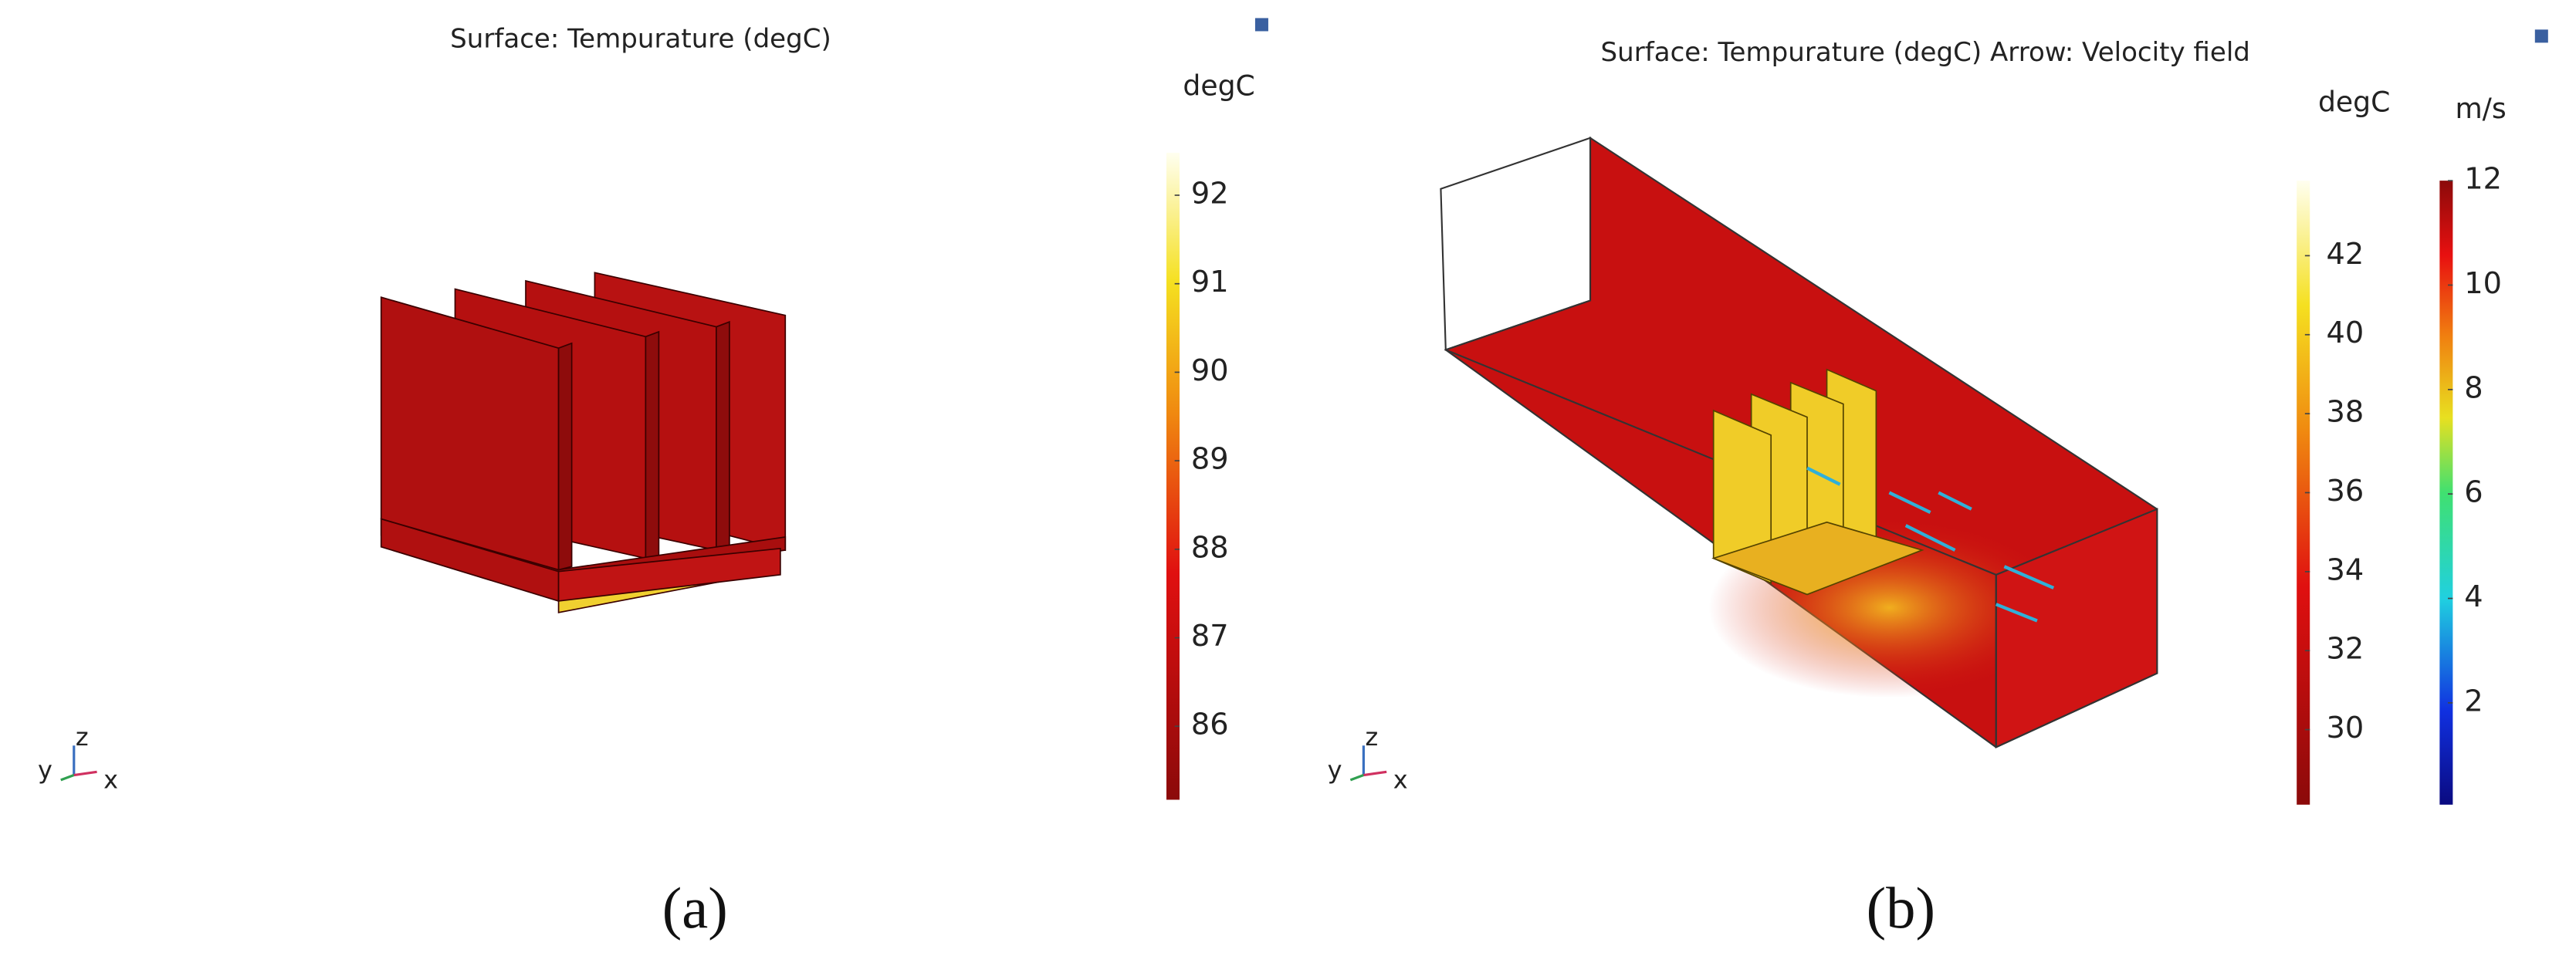 The width and height of the screenshot is (2576, 973). Describe the element at coordinates (2345, 412) in the screenshot. I see `tick-label: 38` at that location.